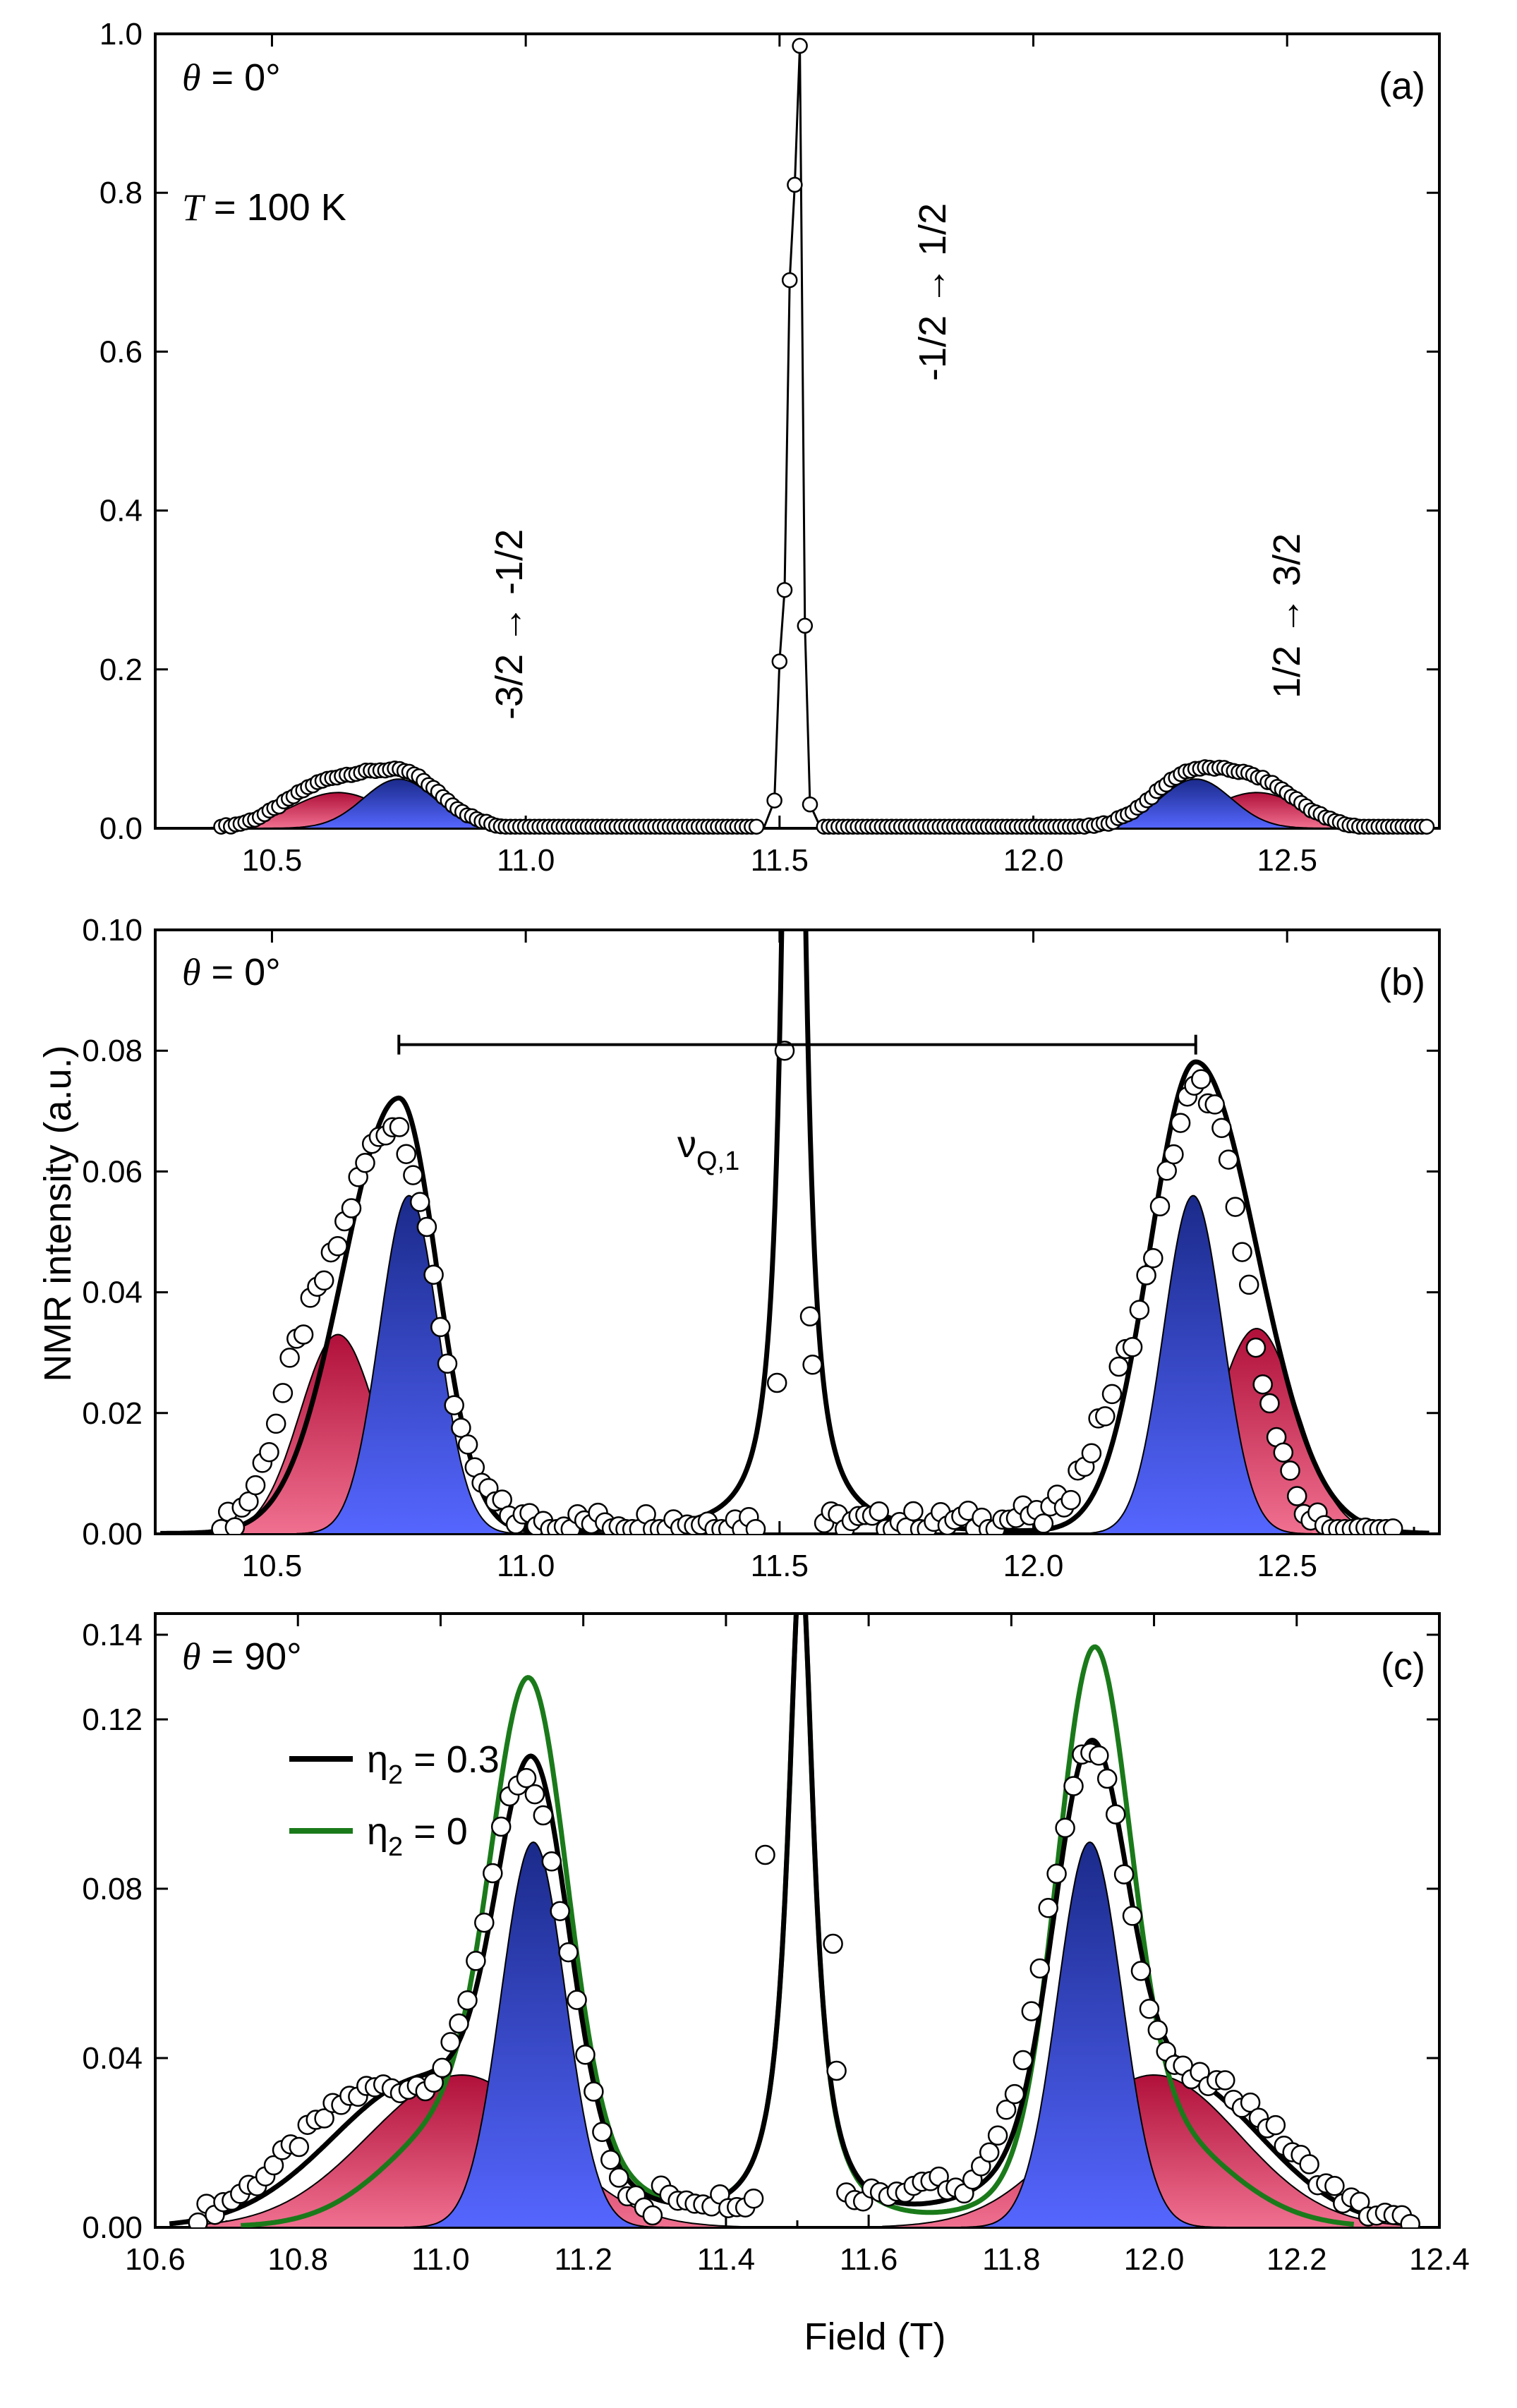 The image size is (1517, 2408). What do you see at coordinates (1439, 2259) in the screenshot?
I see `panel-c-xtick-label: 12.4` at bounding box center [1439, 2259].